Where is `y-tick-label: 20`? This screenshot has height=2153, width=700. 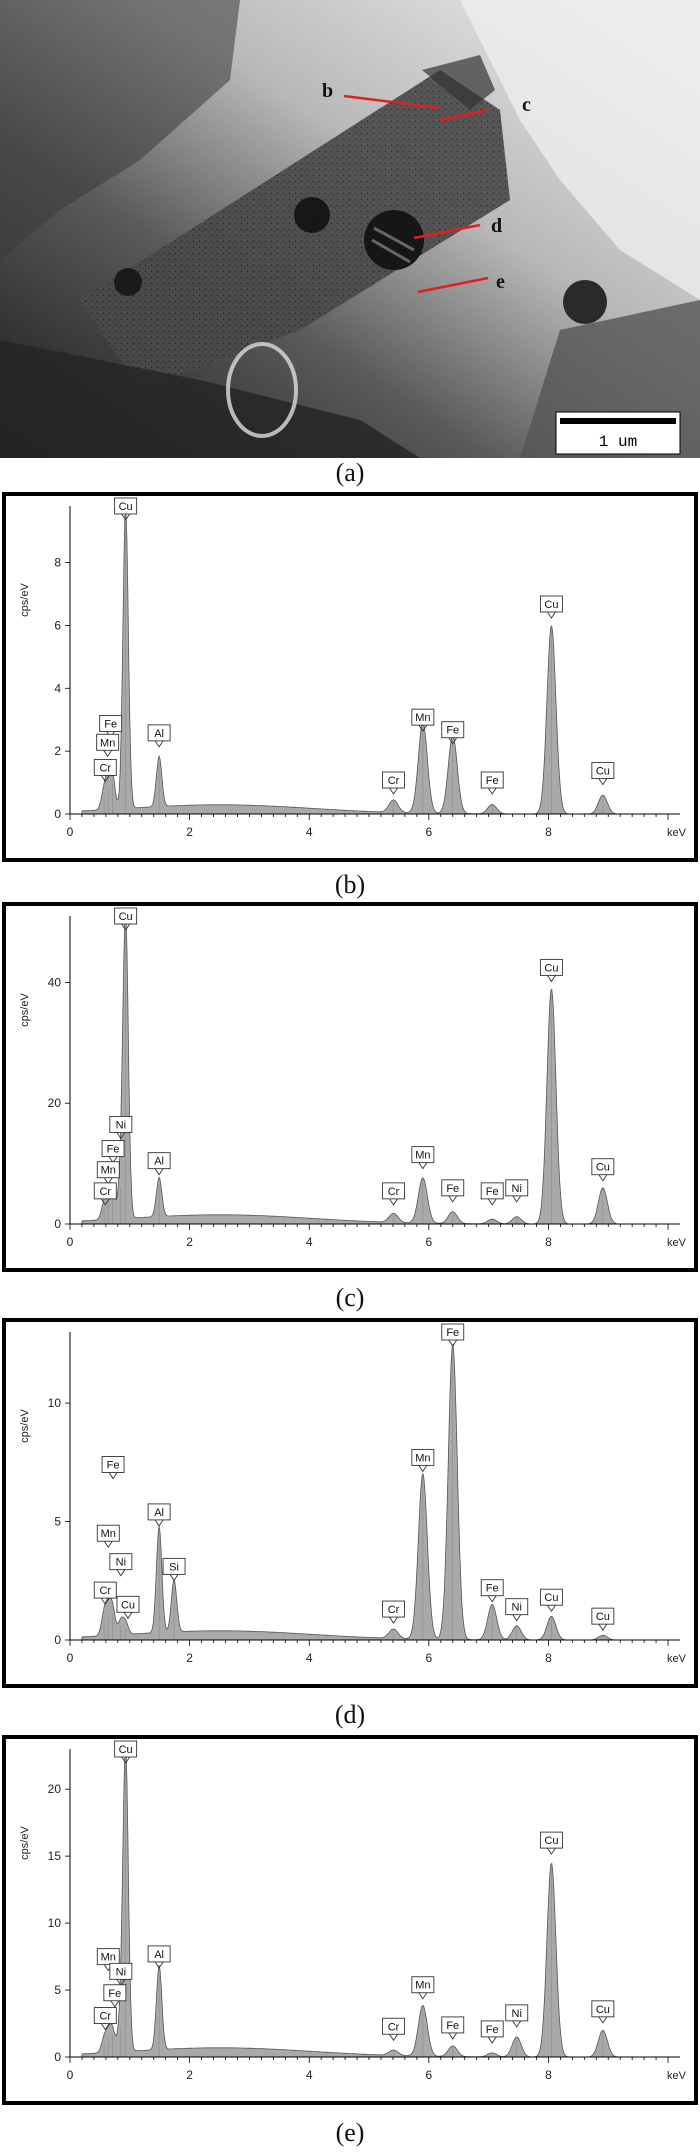
y-tick-label: 20 is located at coordinates (55, 1789).